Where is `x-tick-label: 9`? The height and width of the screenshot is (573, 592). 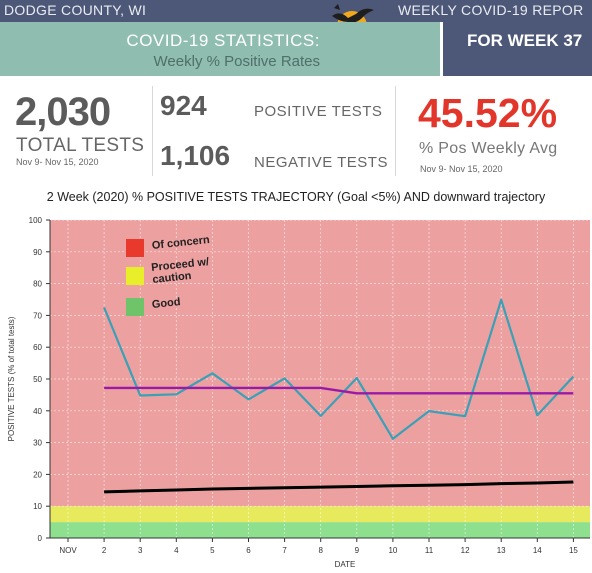
x-tick-label: 9 is located at coordinates (357, 550).